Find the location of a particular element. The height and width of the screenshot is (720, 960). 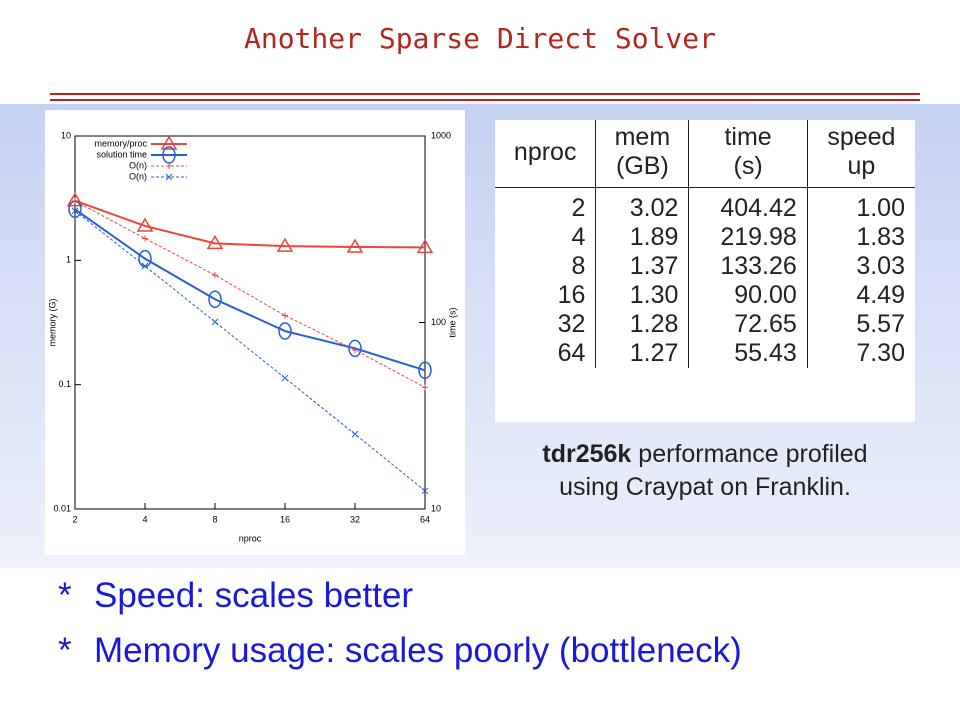

table-cell: 55.43 is located at coordinates (748, 353).